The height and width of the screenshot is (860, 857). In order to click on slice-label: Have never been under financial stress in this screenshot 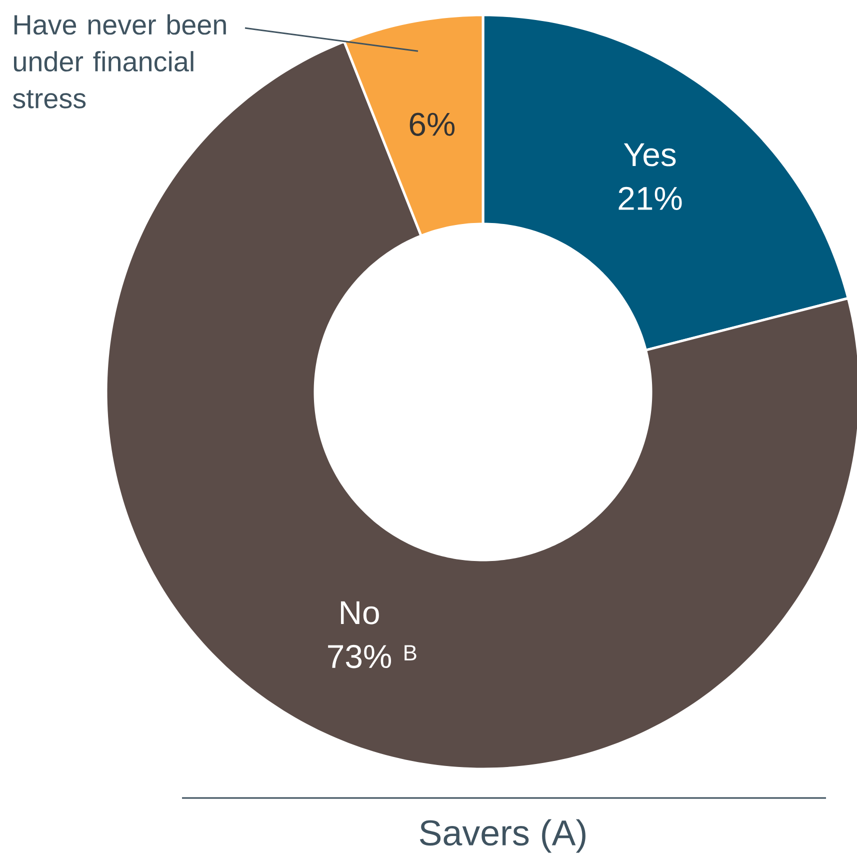, I will do `click(119, 61)`.